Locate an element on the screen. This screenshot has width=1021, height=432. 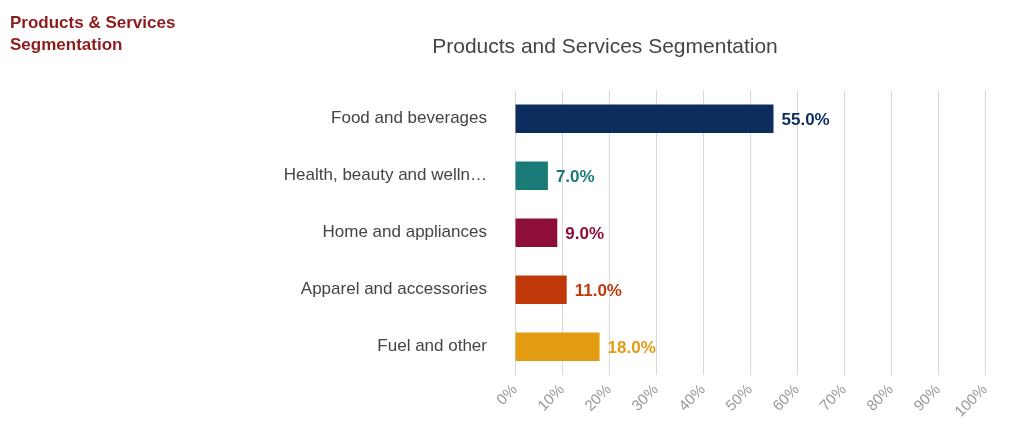
x-tick-label: 60% is located at coordinates (785, 397).